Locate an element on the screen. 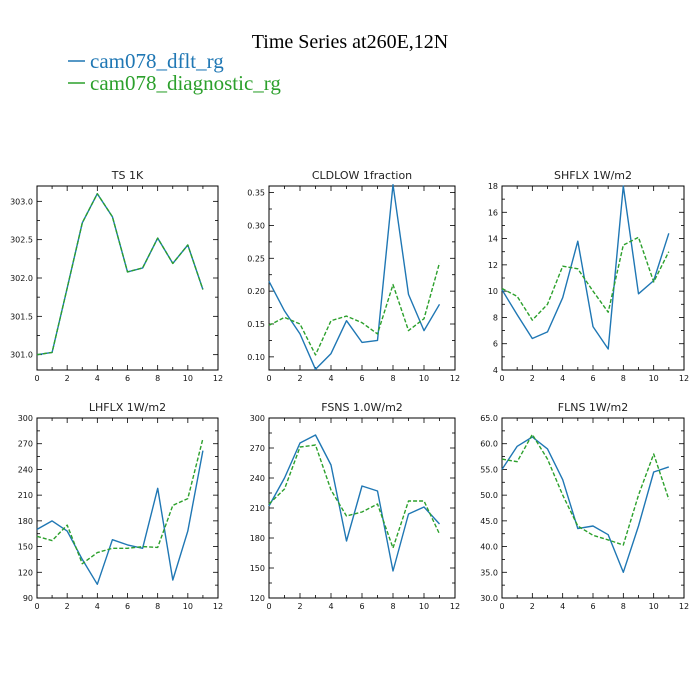  panel-title-fsns: FSNS 1.0W/m2 is located at coordinates (362, 407).